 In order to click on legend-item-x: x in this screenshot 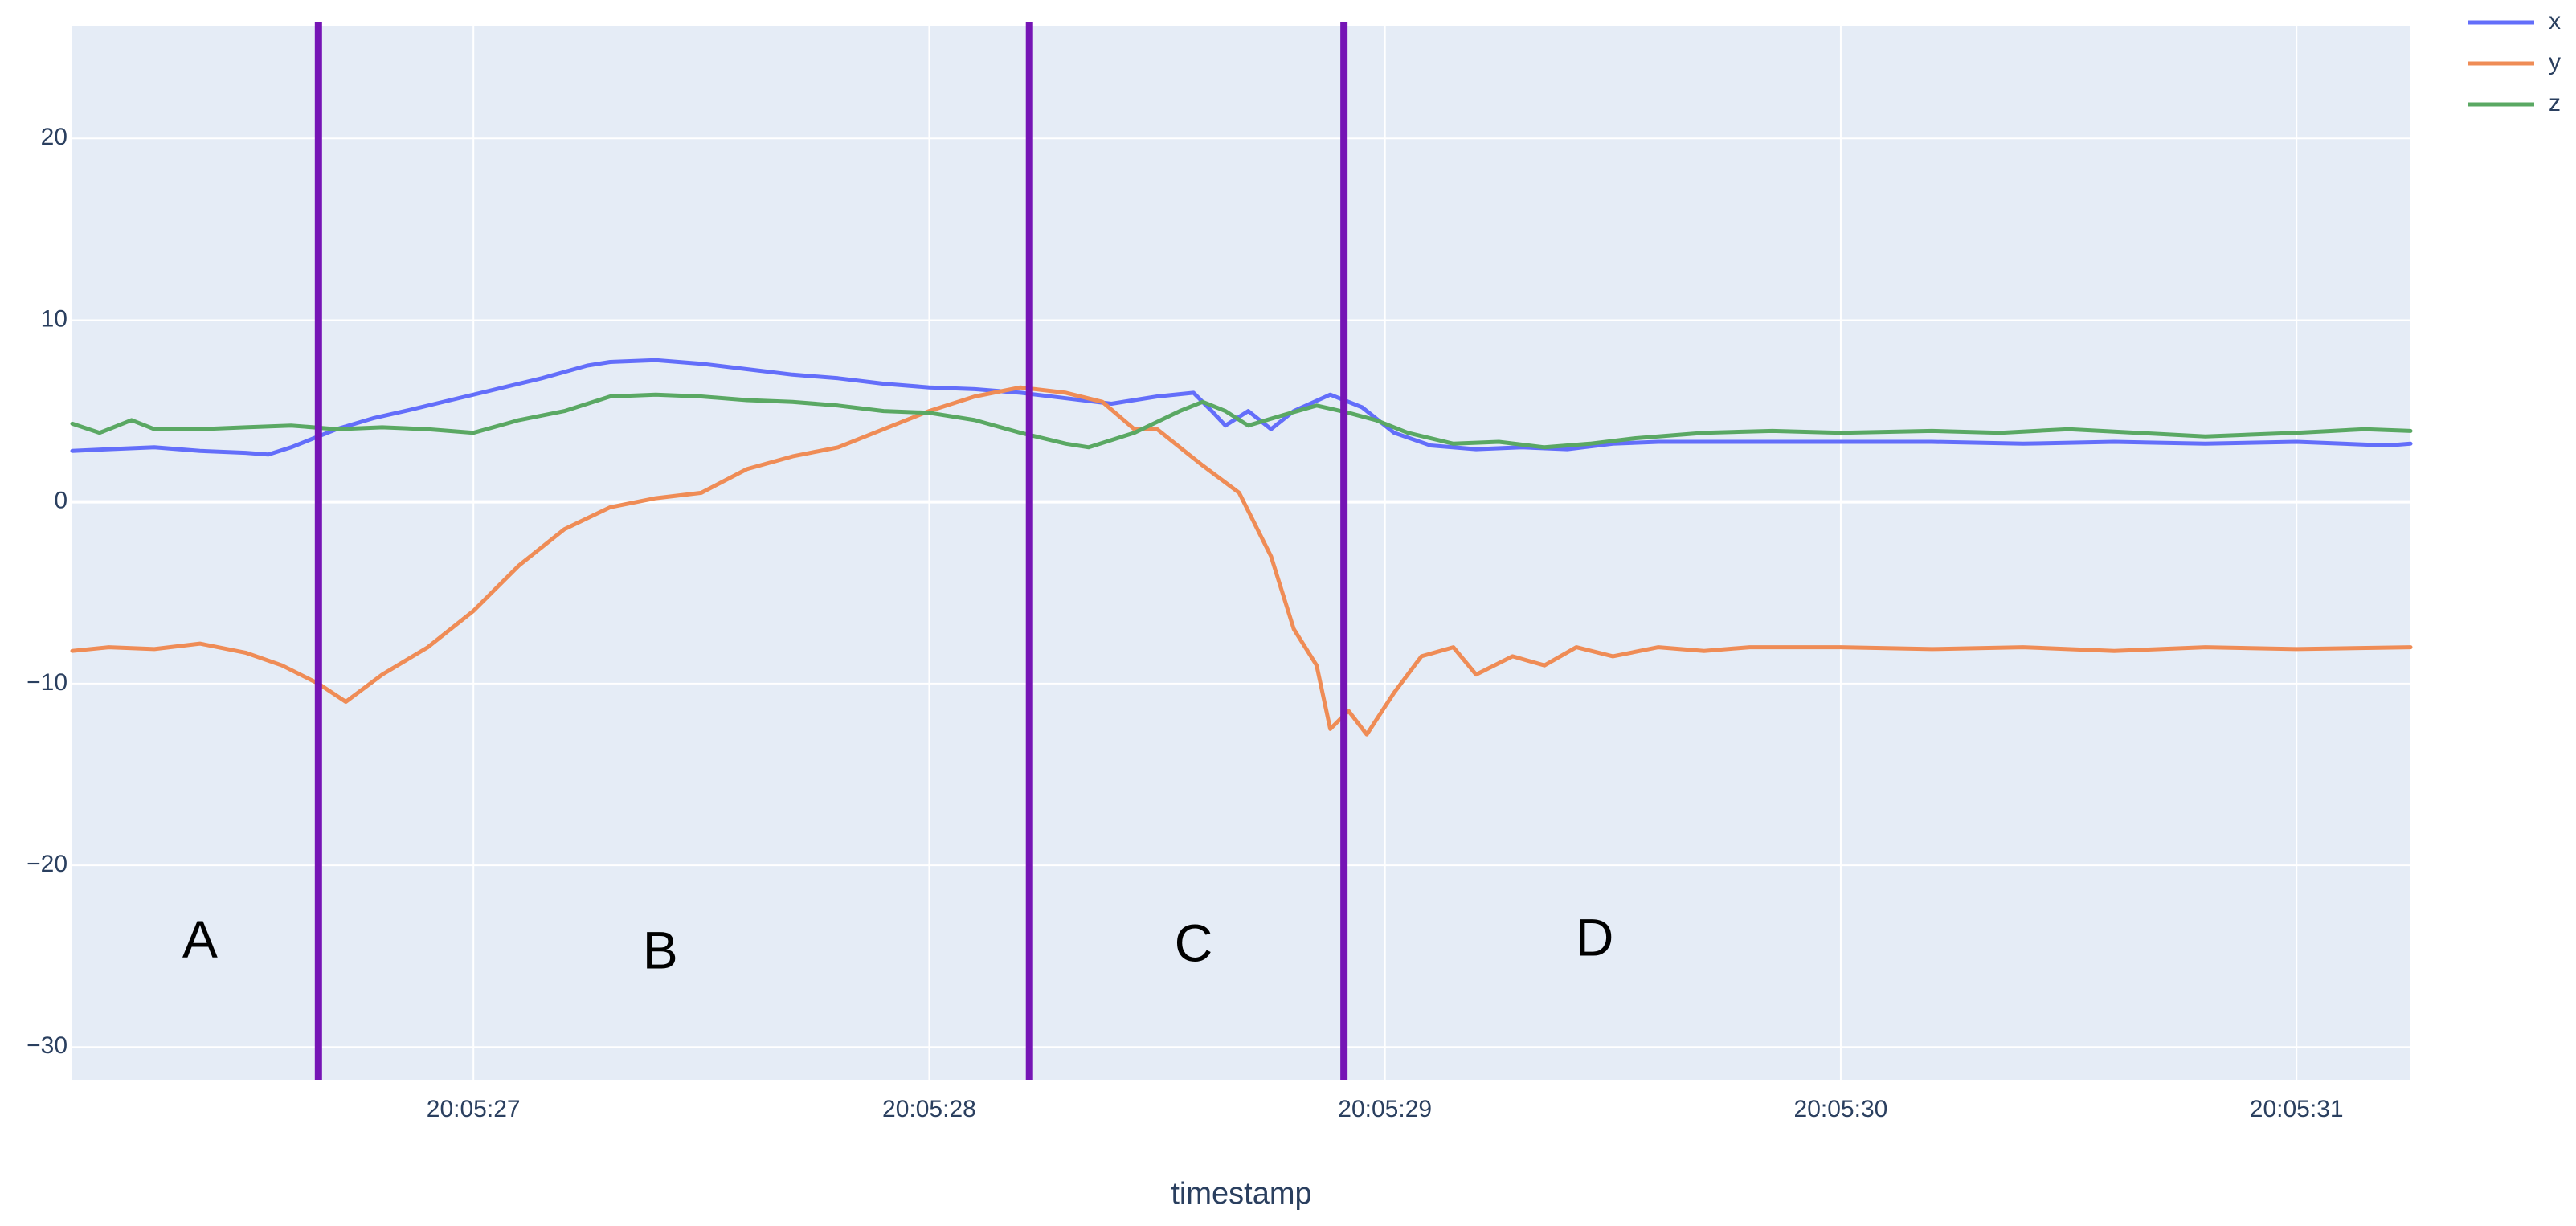, I will do `click(2514, 21)`.